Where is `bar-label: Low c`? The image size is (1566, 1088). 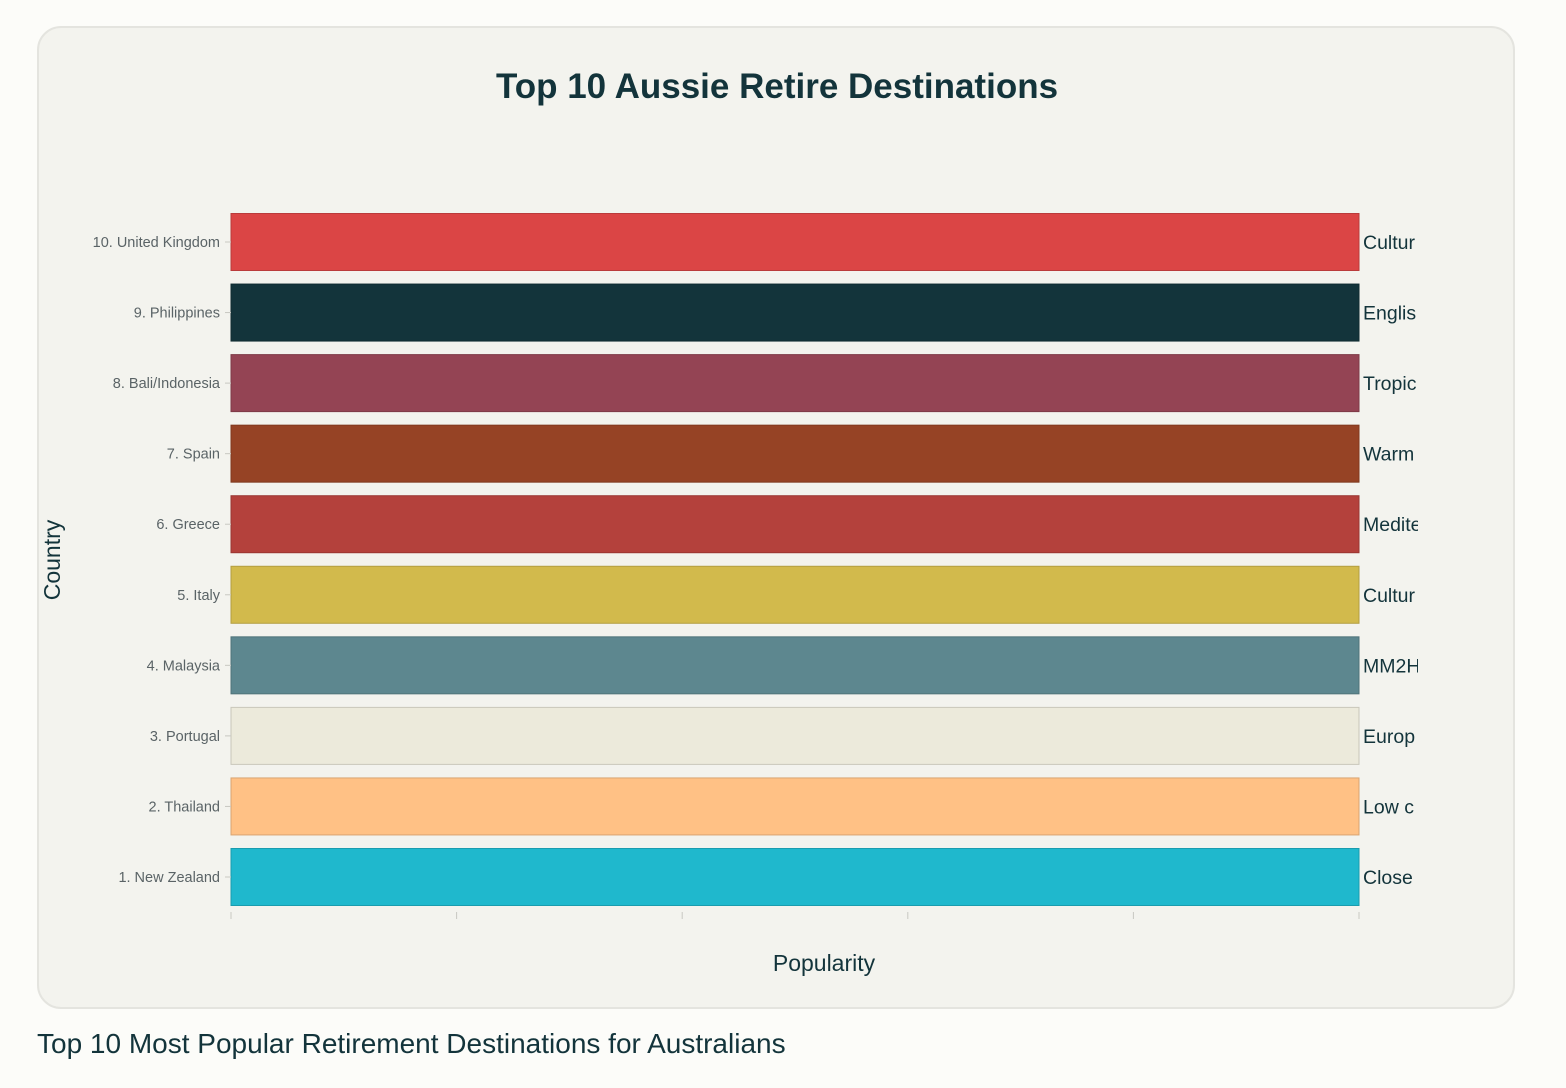
bar-label: Low c is located at coordinates (1388, 807).